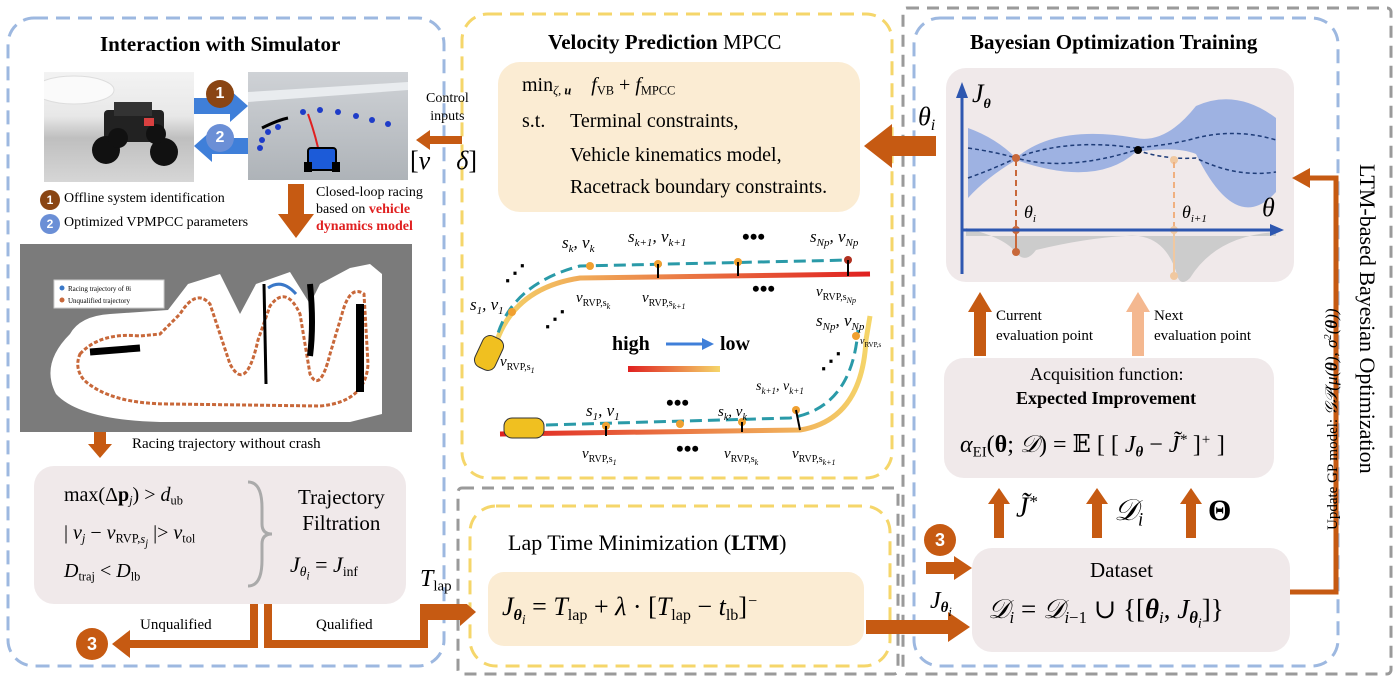 This screenshot has height=680, width=1399. I want to click on down-arrow-sim, so click(296, 211).